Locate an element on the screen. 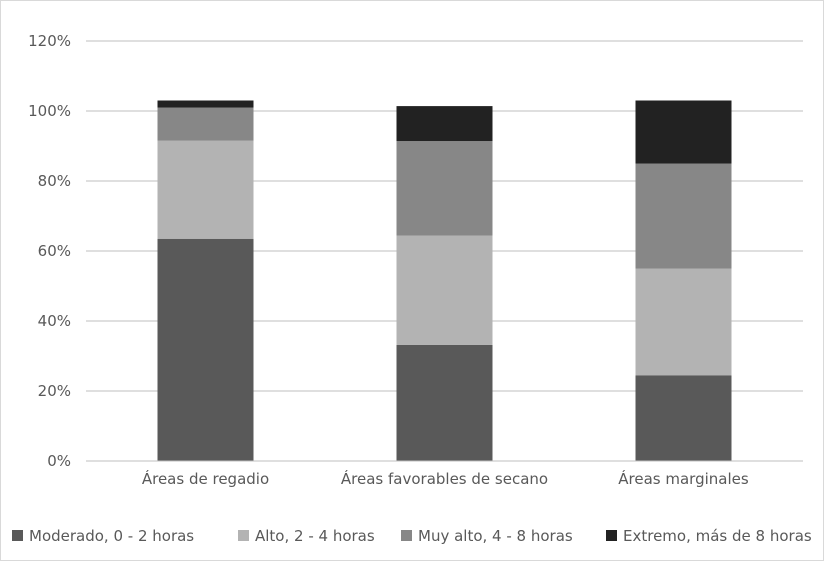  y-tick-label: 100% is located at coordinates (49, 111).